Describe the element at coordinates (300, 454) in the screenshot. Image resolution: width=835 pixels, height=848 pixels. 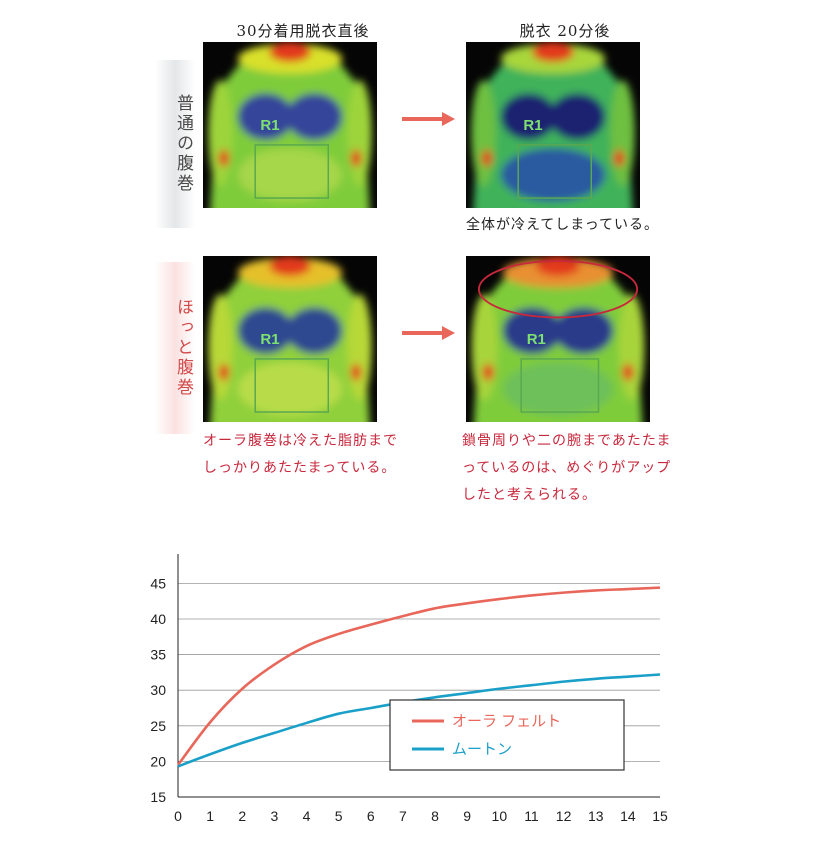
I see `caption-hot-before: オーラ腹巻は冷えた脂肪までしっかりあたたまっている。` at that location.